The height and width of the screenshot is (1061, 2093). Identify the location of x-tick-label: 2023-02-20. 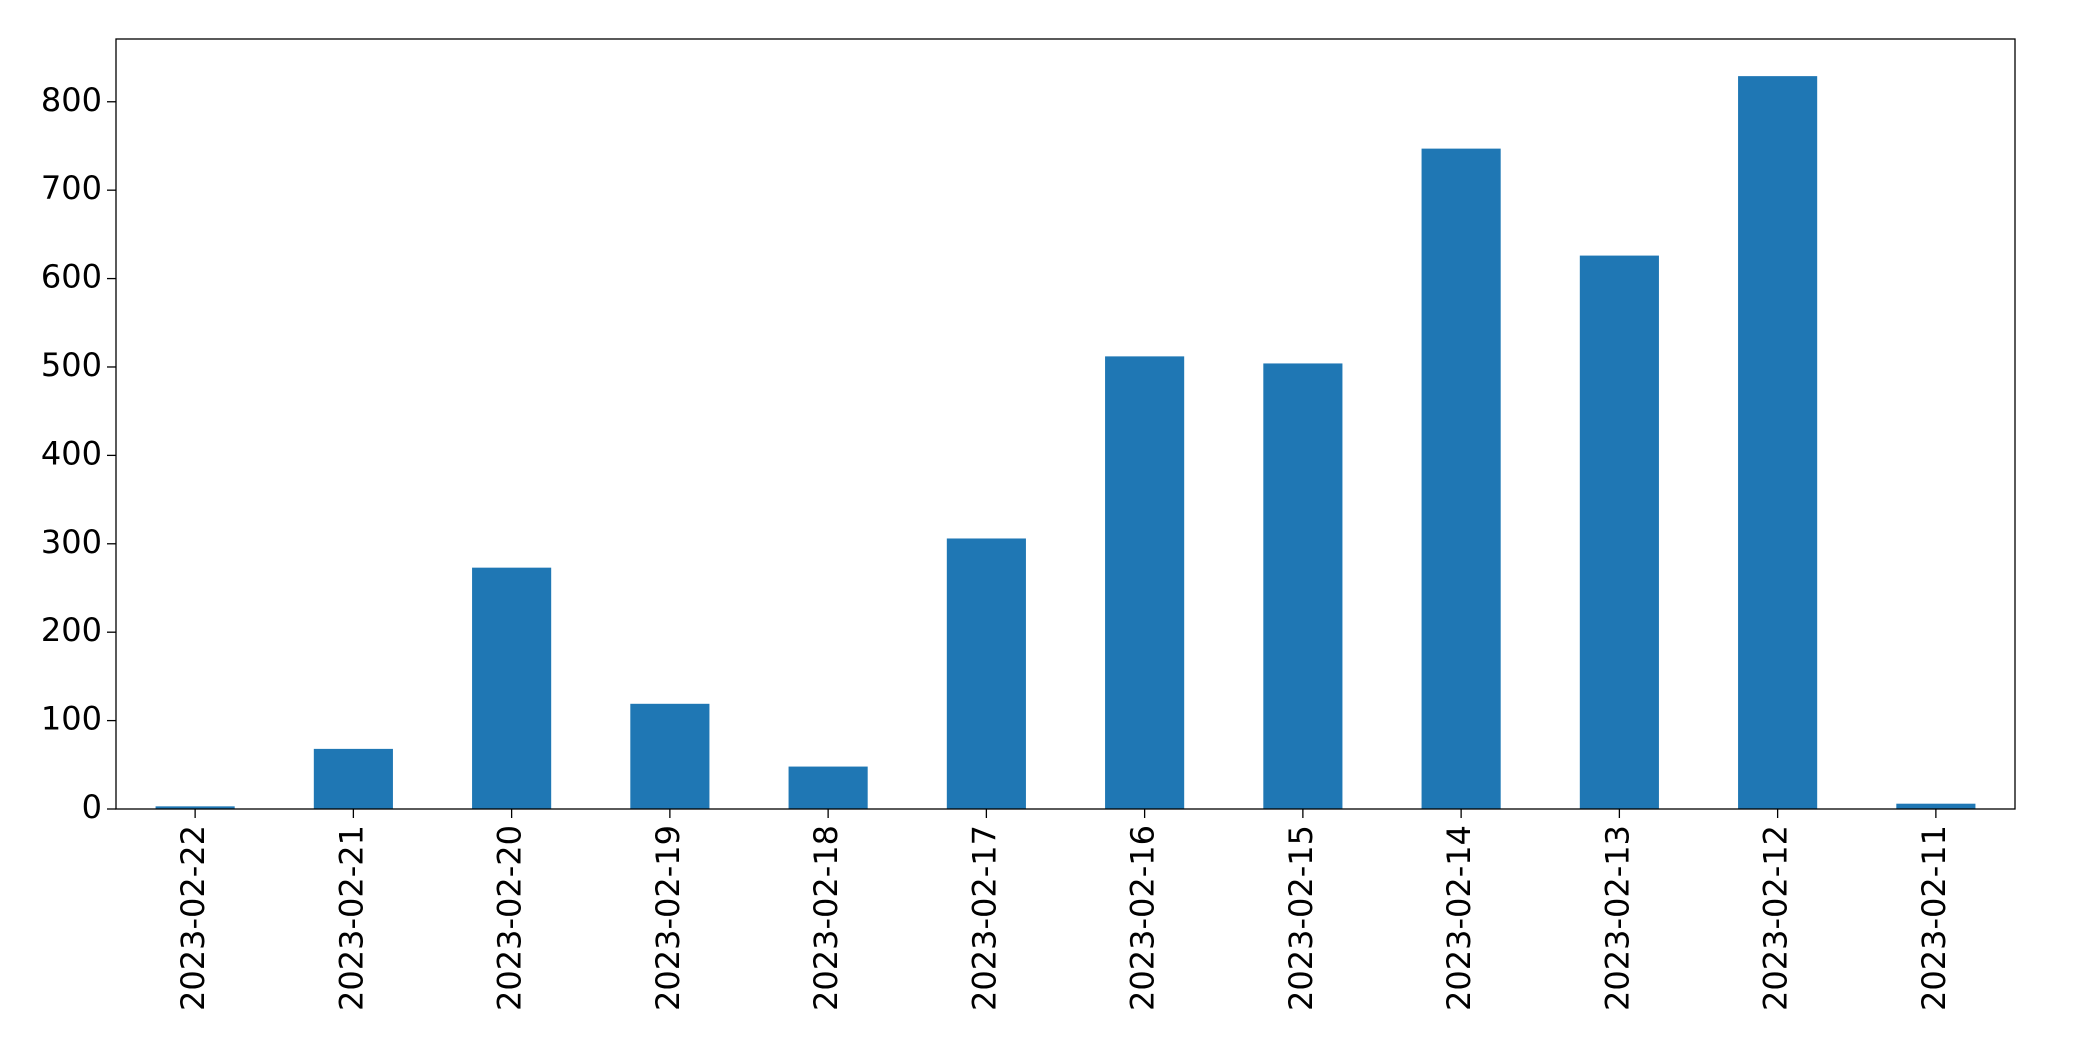
(510, 918).